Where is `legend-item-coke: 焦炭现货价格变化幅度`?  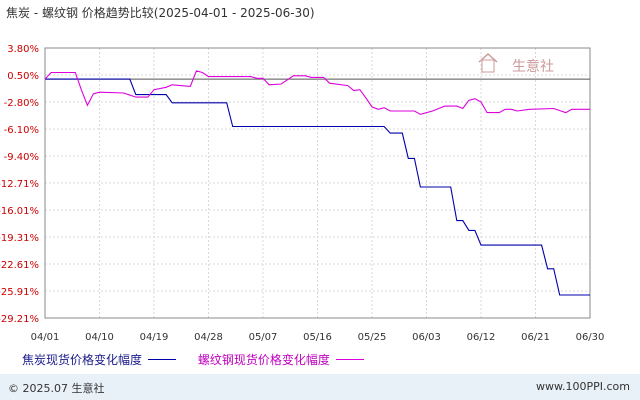 legend-item-coke: 焦炭现货价格变化幅度 is located at coordinates (99, 359).